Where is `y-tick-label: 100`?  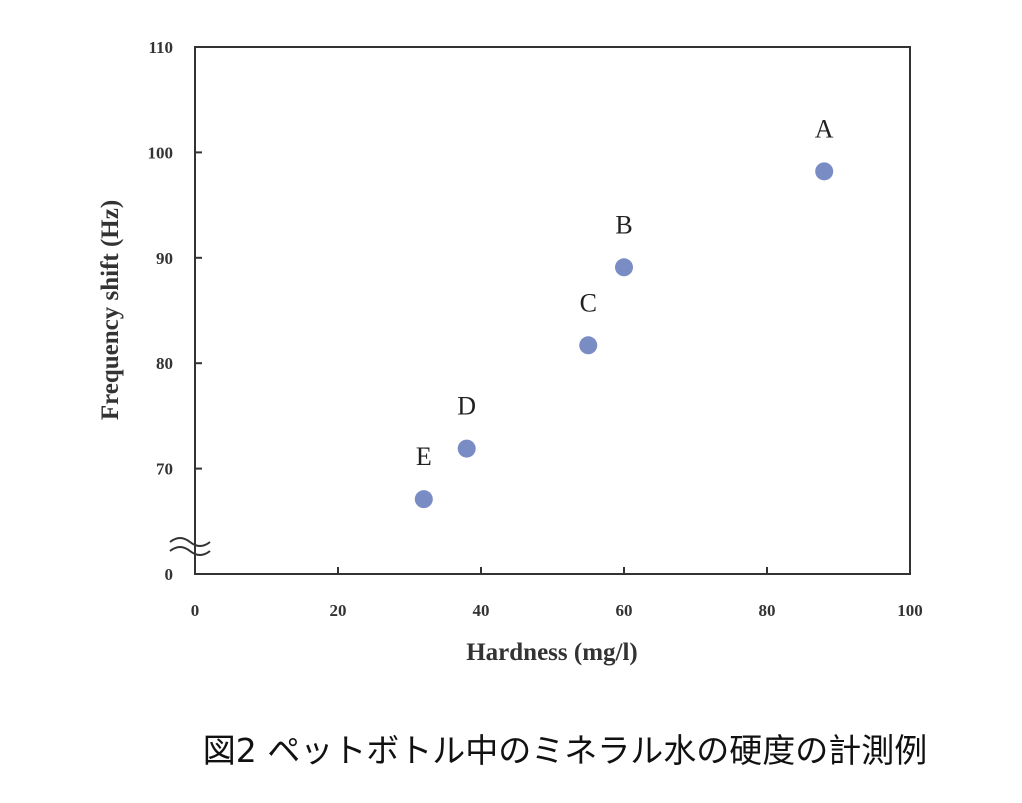
y-tick-label: 100 is located at coordinates (161, 152).